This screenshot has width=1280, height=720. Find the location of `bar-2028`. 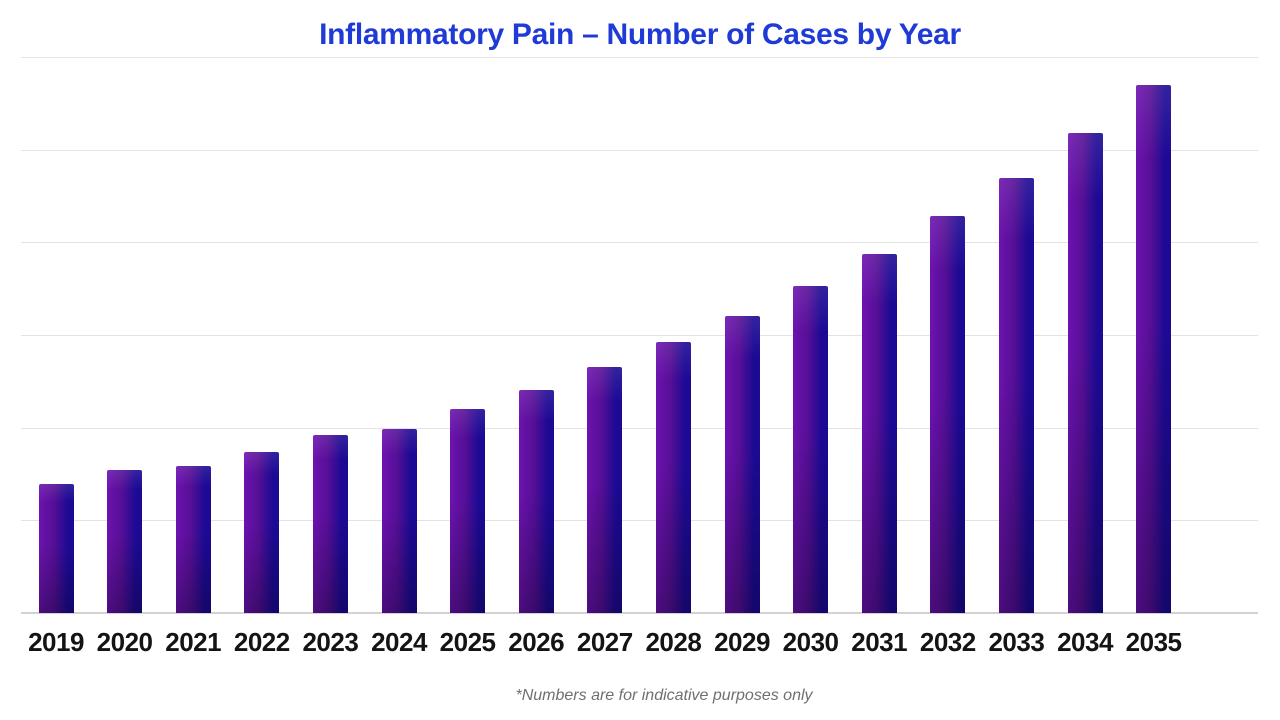

bar-2028 is located at coordinates (673, 477).